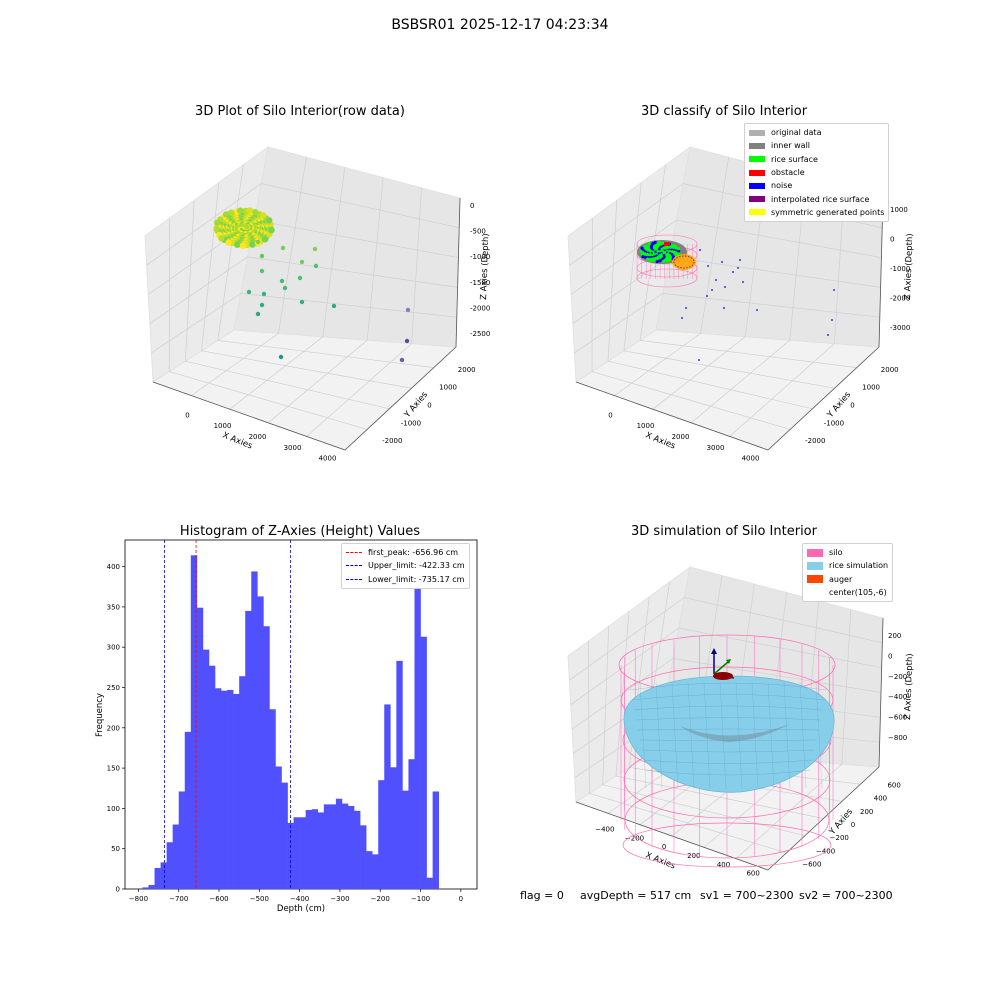 Image resolution: width=1000 pixels, height=1000 pixels. Describe the element at coordinates (788, 173) in the screenshot. I see `legend-label: obstacle` at that location.